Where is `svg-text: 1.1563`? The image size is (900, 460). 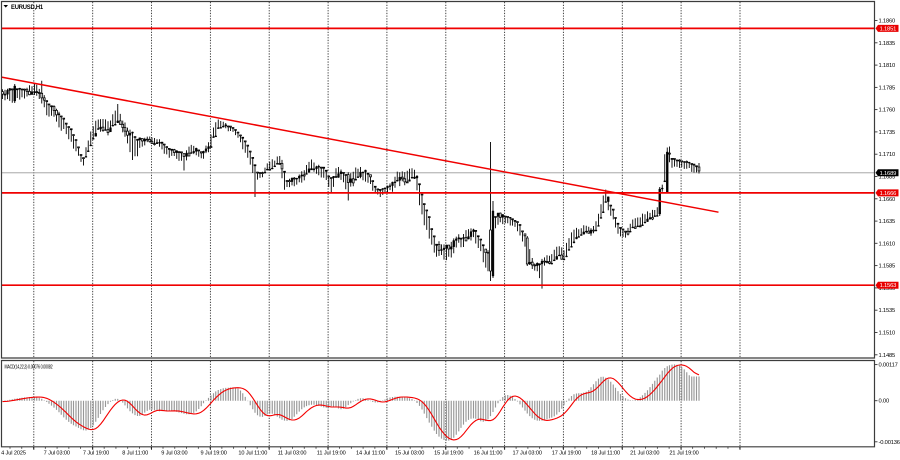 svg-text: 1.1563 is located at coordinates (888, 286).